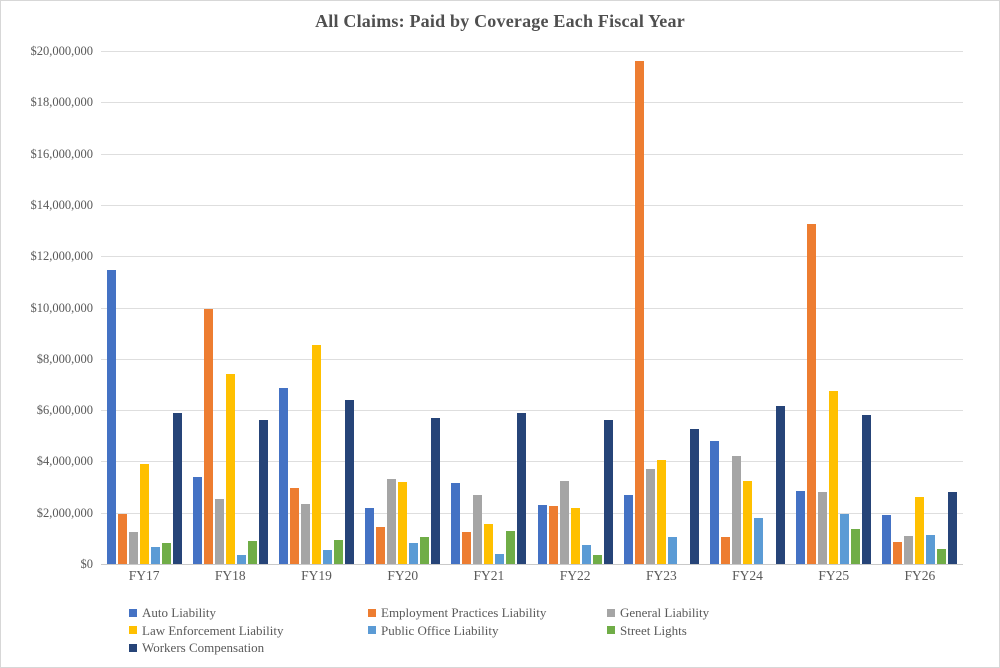  I want to click on x-tick-label: FY26, so click(920, 575).